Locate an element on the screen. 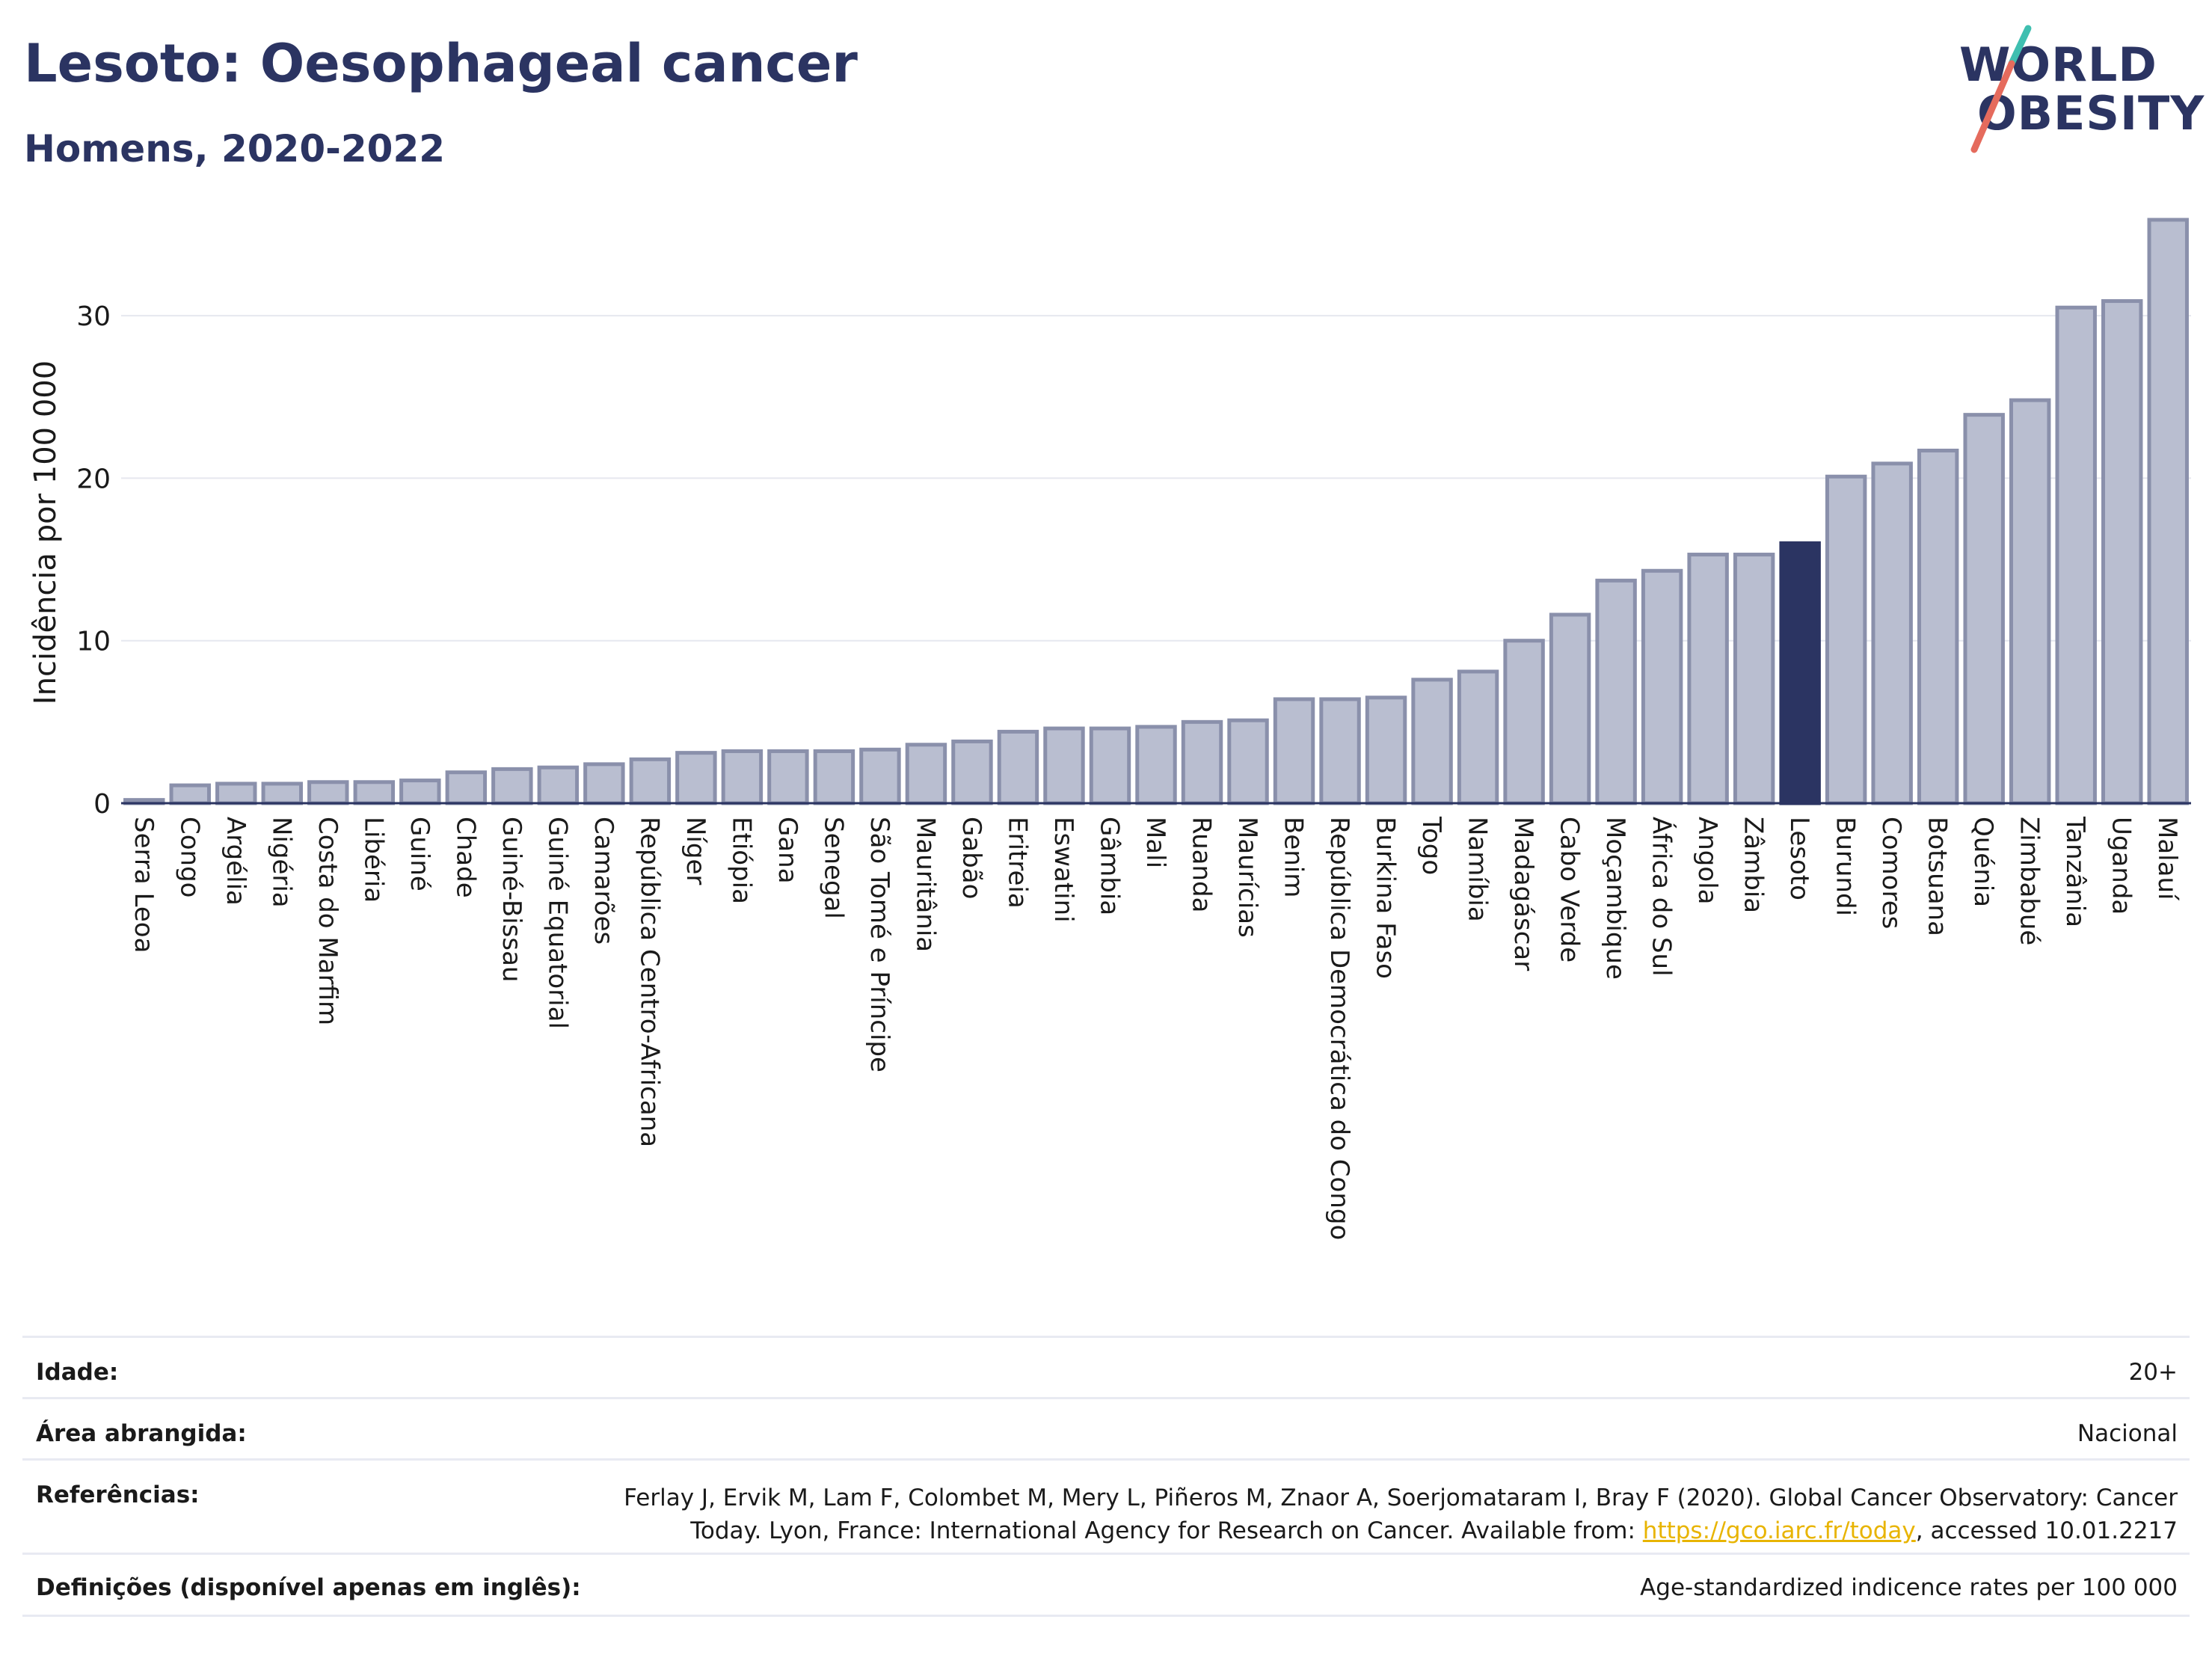 The height and width of the screenshot is (1655, 2212). x-tick-label: Uganda is located at coordinates (2121, 866).